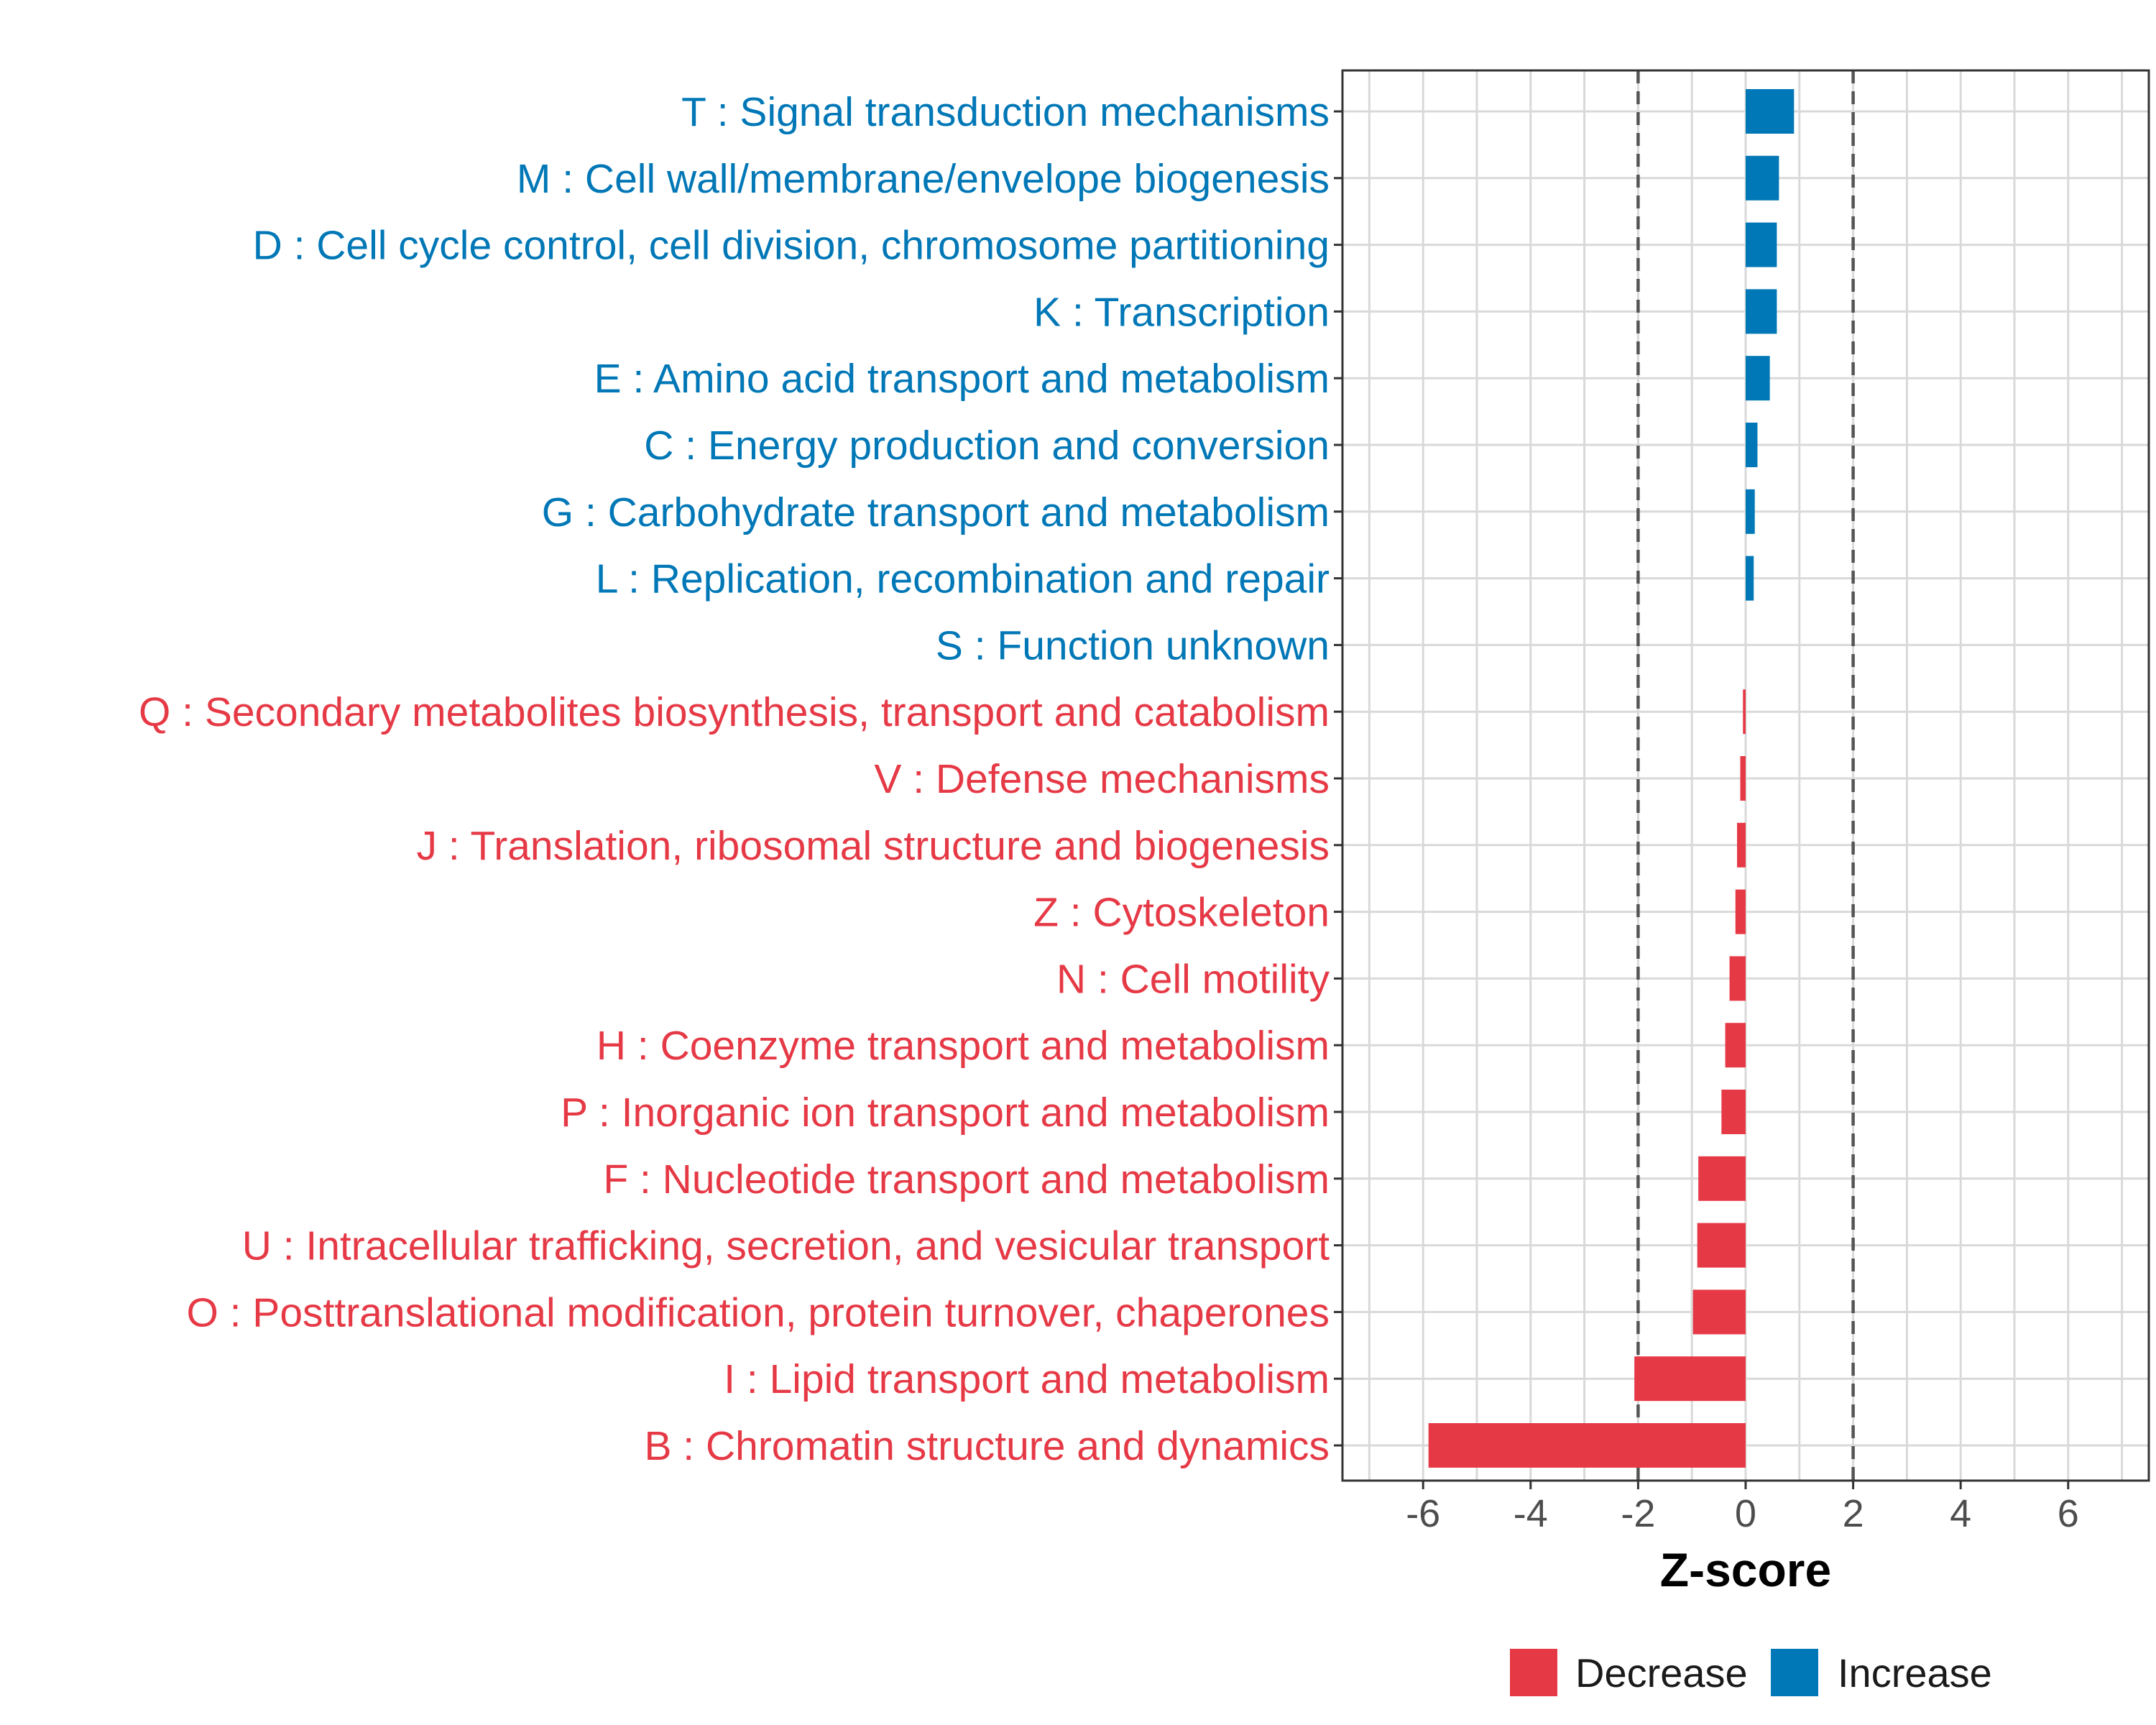  I want to click on legend-label-increase: Increase, so click(1915, 1673).